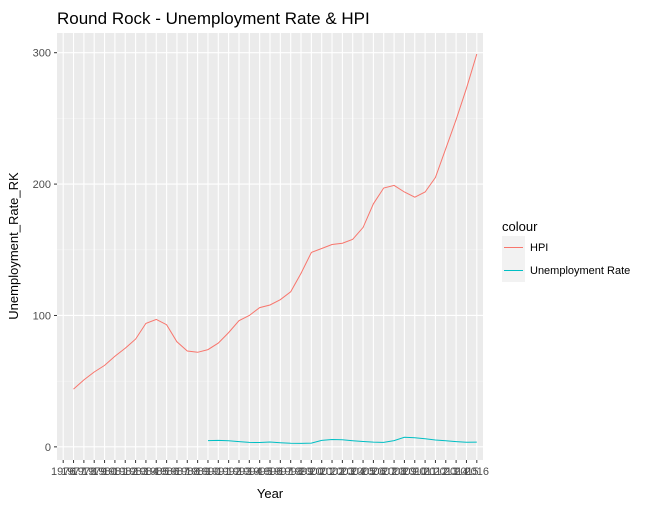 This screenshot has width=657, height=507. What do you see at coordinates (228, 472) in the screenshot?
I see `x-tick-label: 1992` at bounding box center [228, 472].